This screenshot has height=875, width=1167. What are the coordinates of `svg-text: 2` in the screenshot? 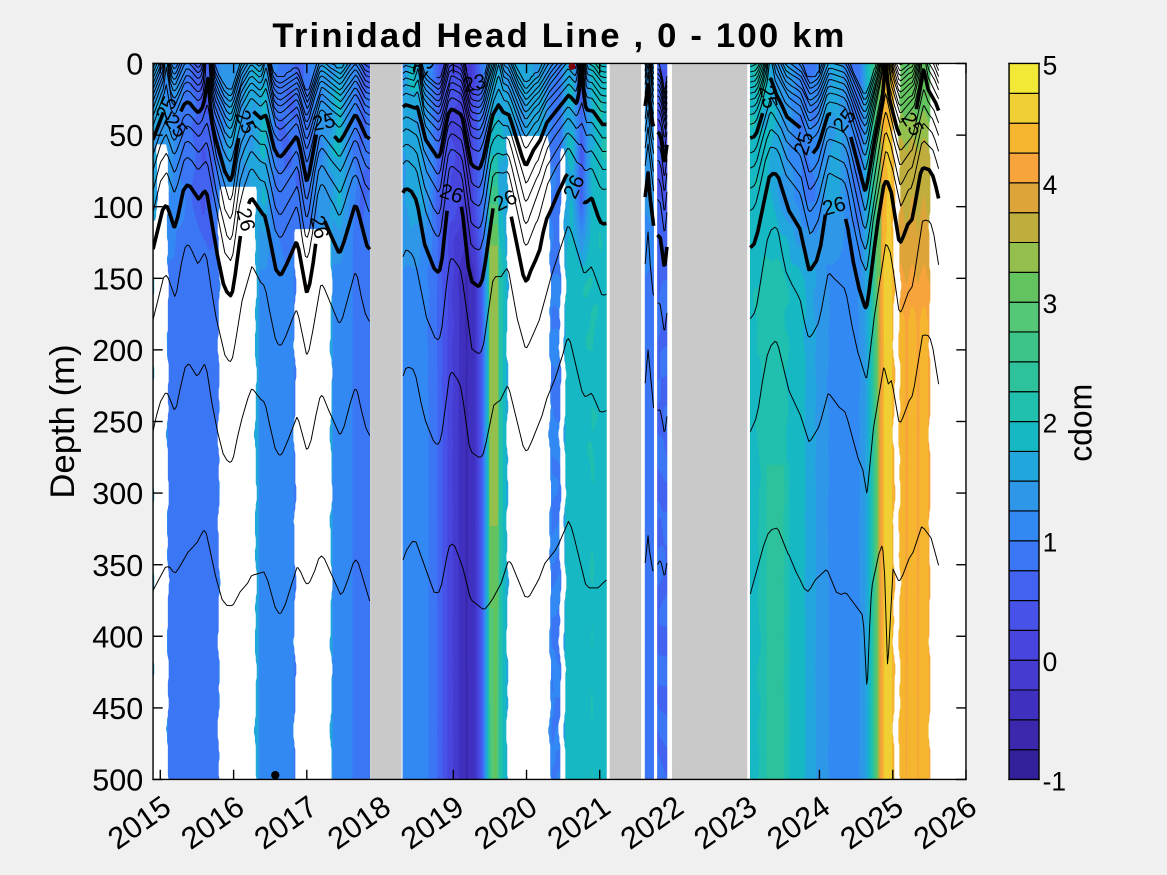 It's located at (1050, 423).